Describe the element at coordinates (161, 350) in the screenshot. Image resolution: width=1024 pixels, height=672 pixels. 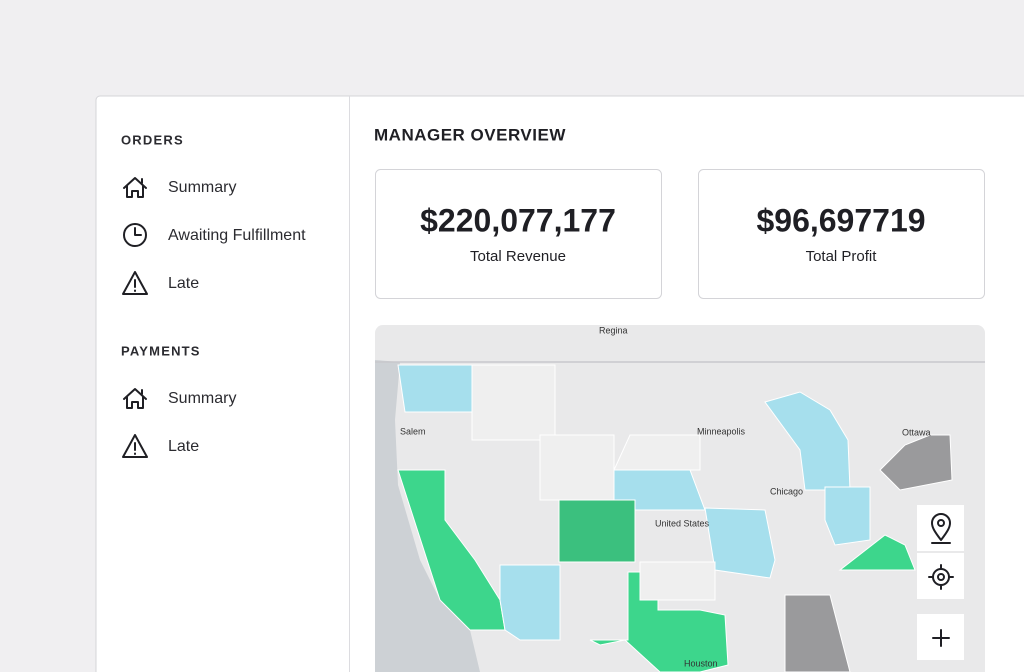
I see `section-title: PAYMENTS` at that location.